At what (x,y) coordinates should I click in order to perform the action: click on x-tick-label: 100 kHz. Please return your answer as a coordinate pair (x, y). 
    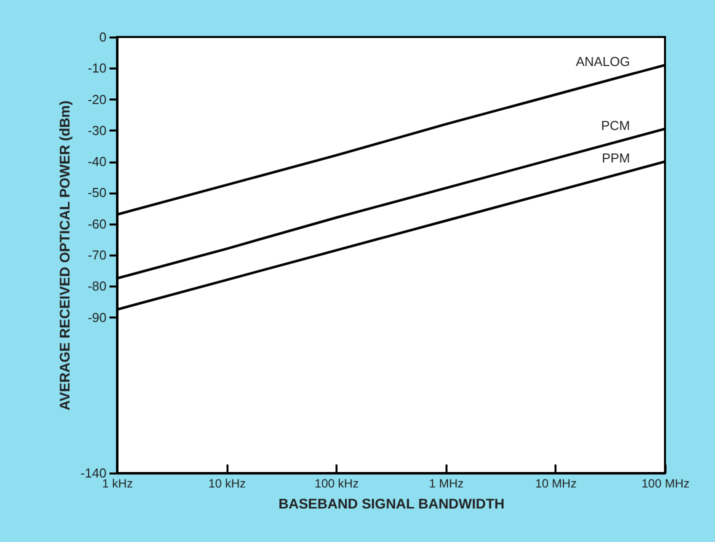
    Looking at the image, I should click on (336, 483).